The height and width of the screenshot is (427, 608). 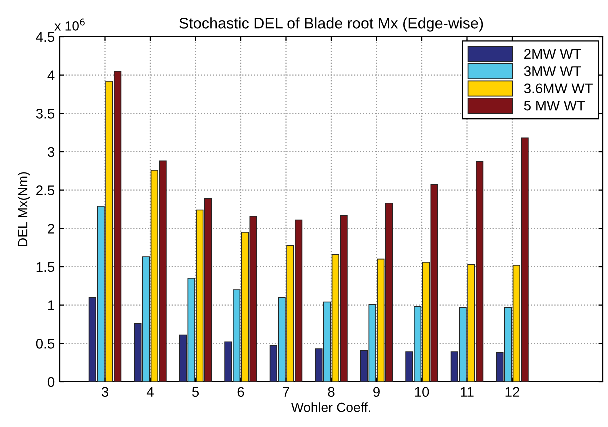 I want to click on y-tick-label: 2, so click(x=51, y=229).